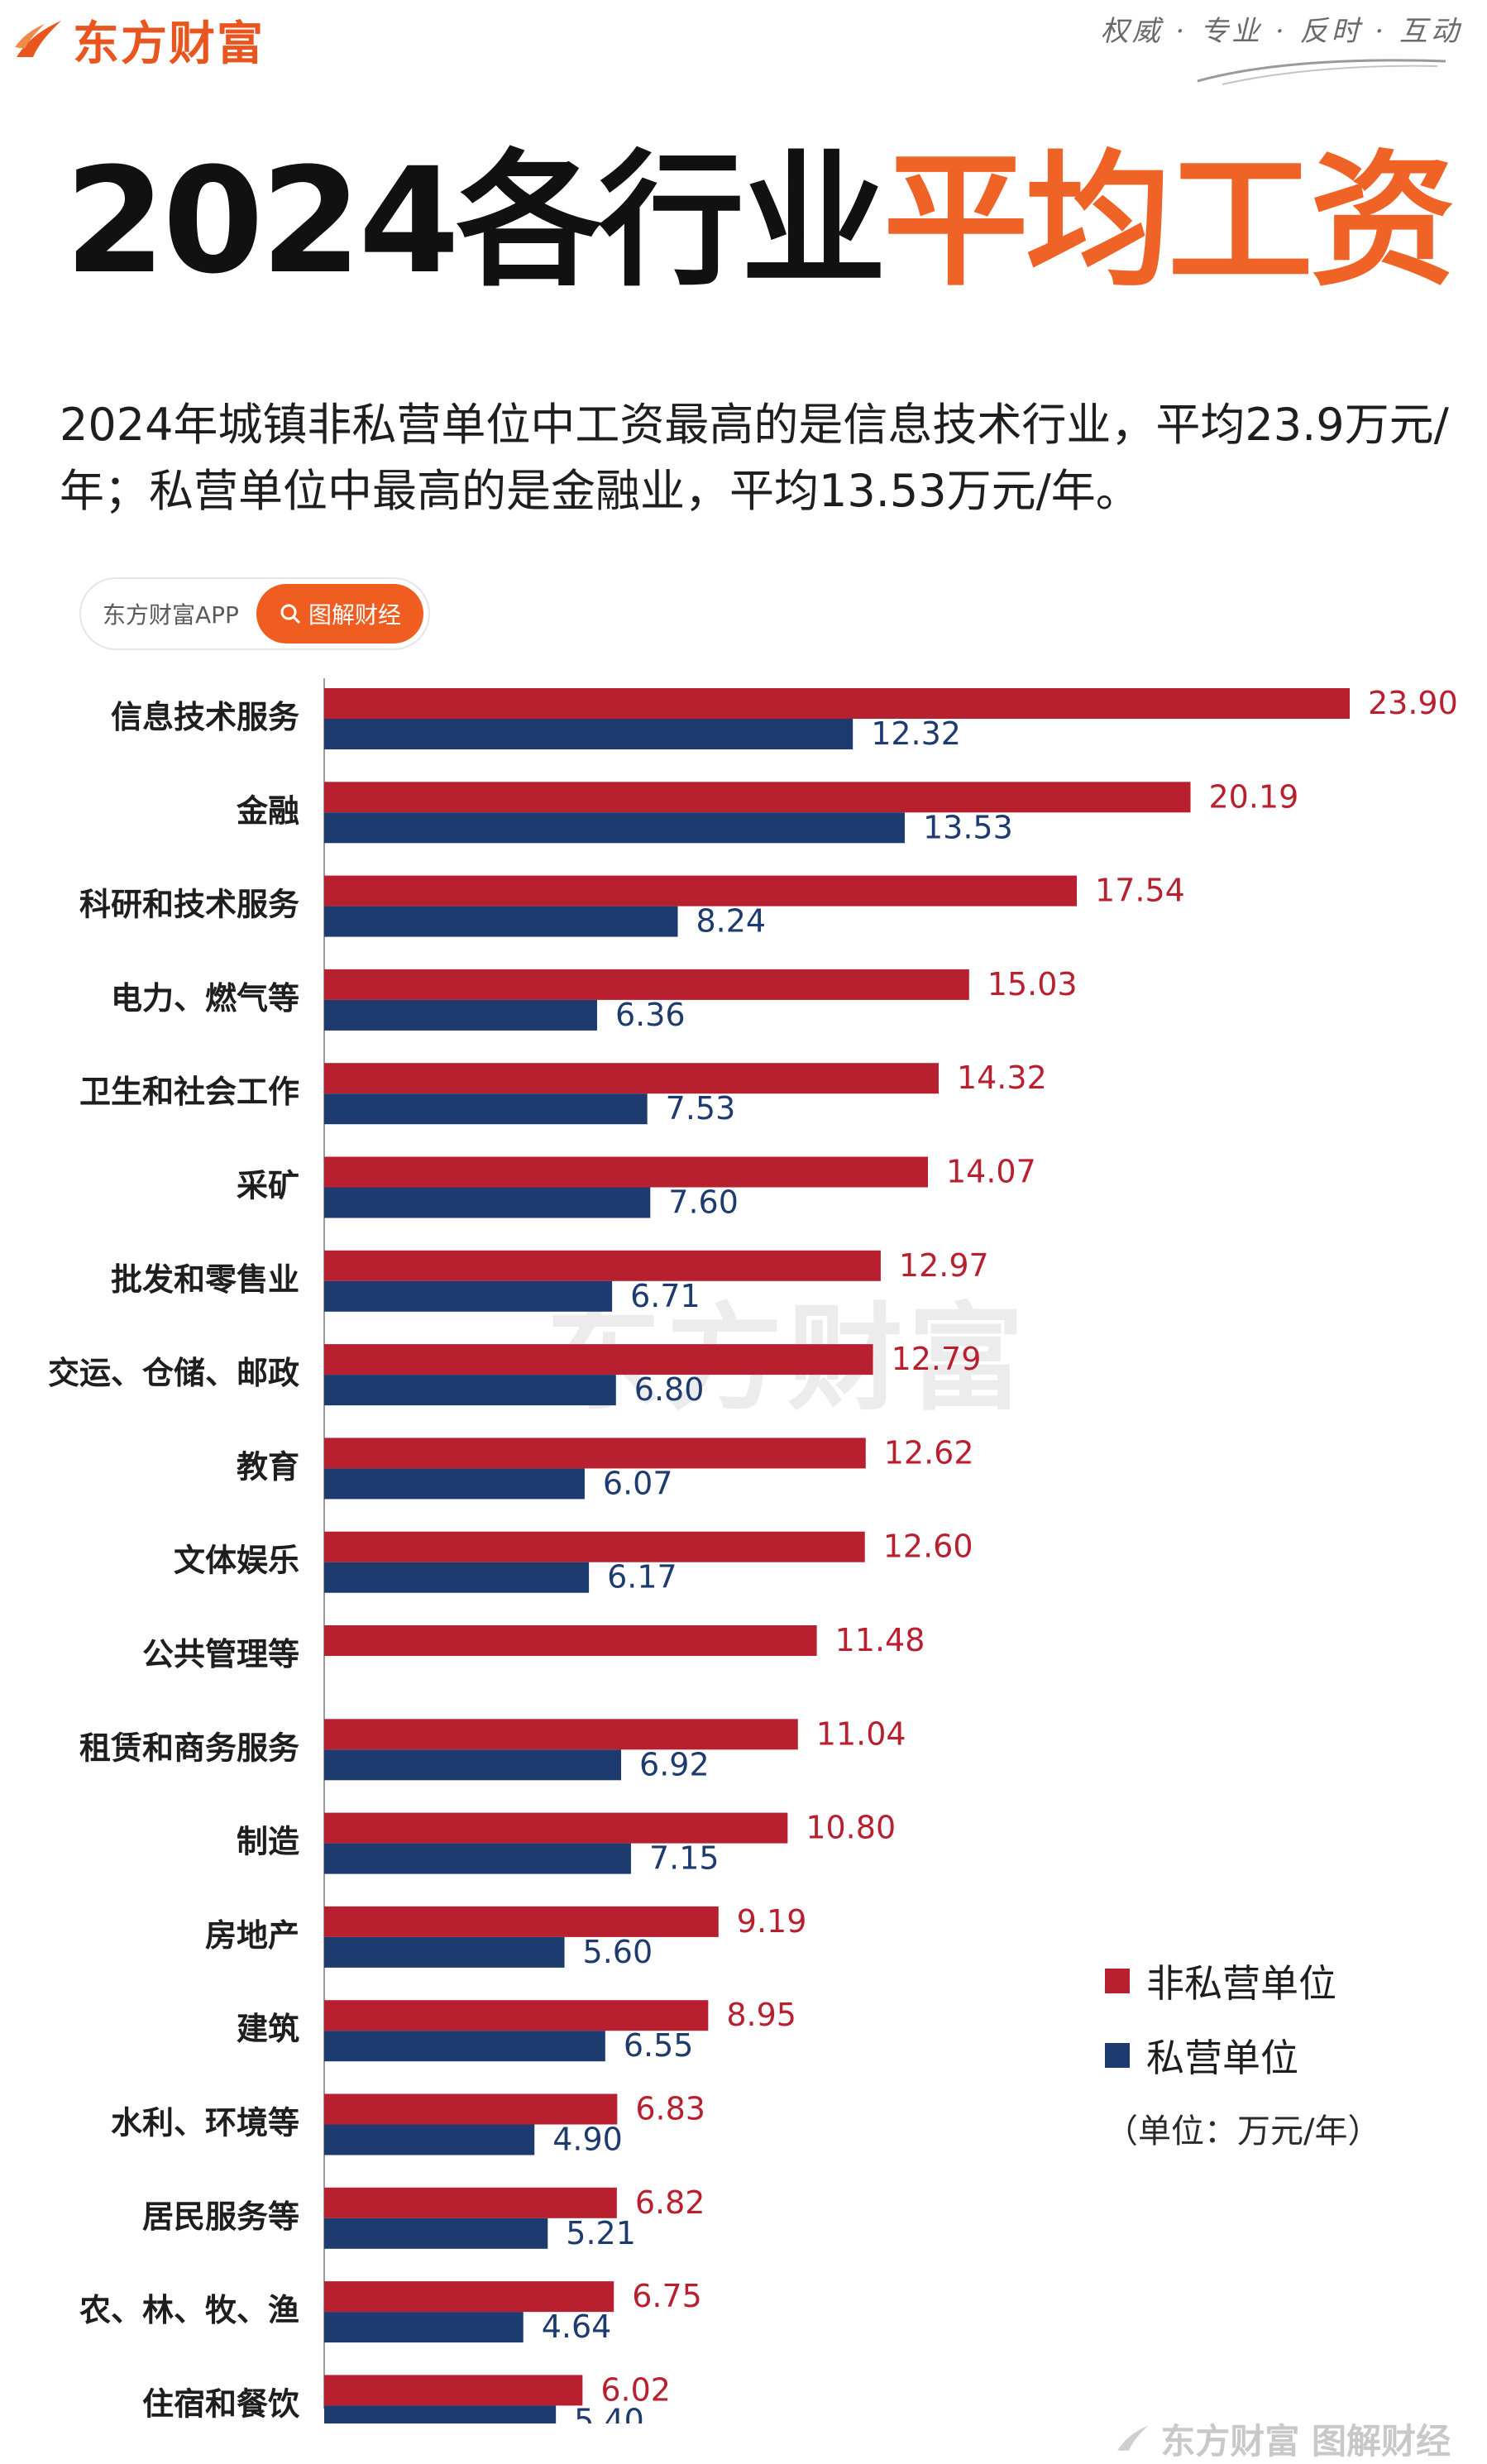  I want to click on legend-item-non-private: 非私营单位, so click(1242, 1981).